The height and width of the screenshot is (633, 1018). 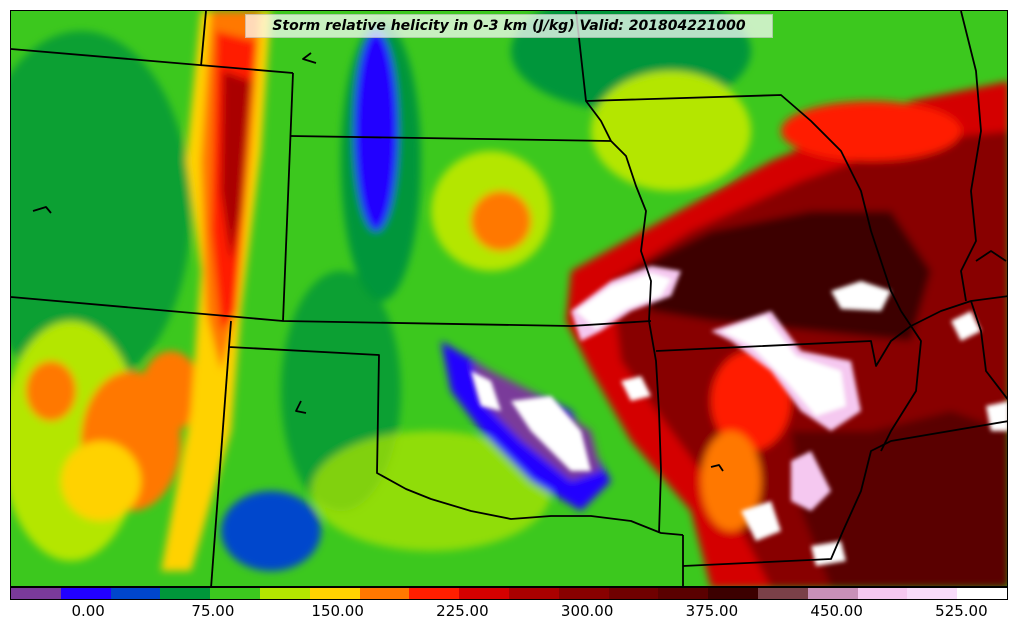 I want to click on colorbar, so click(x=509, y=593).